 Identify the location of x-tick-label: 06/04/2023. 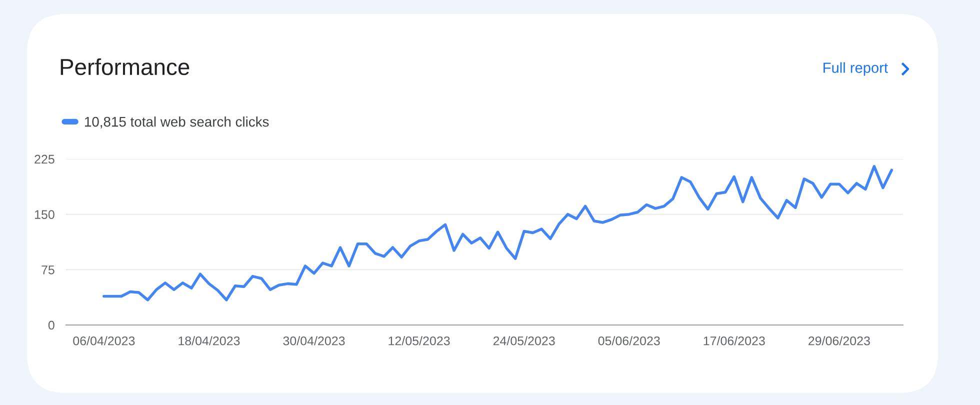
(104, 341).